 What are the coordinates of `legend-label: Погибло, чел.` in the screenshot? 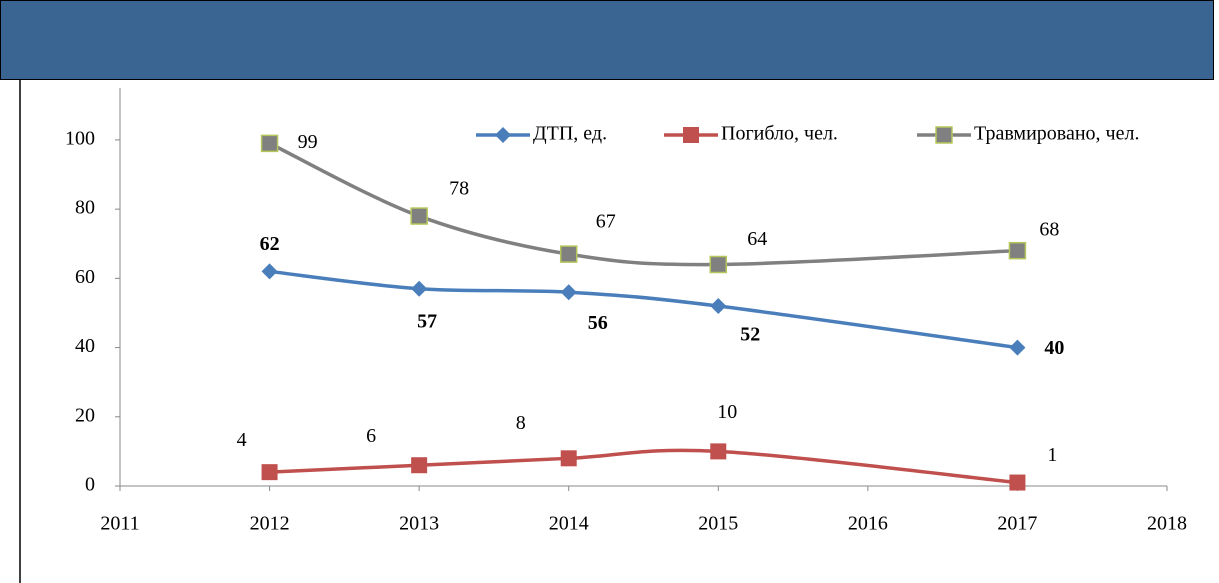 It's located at (779, 134).